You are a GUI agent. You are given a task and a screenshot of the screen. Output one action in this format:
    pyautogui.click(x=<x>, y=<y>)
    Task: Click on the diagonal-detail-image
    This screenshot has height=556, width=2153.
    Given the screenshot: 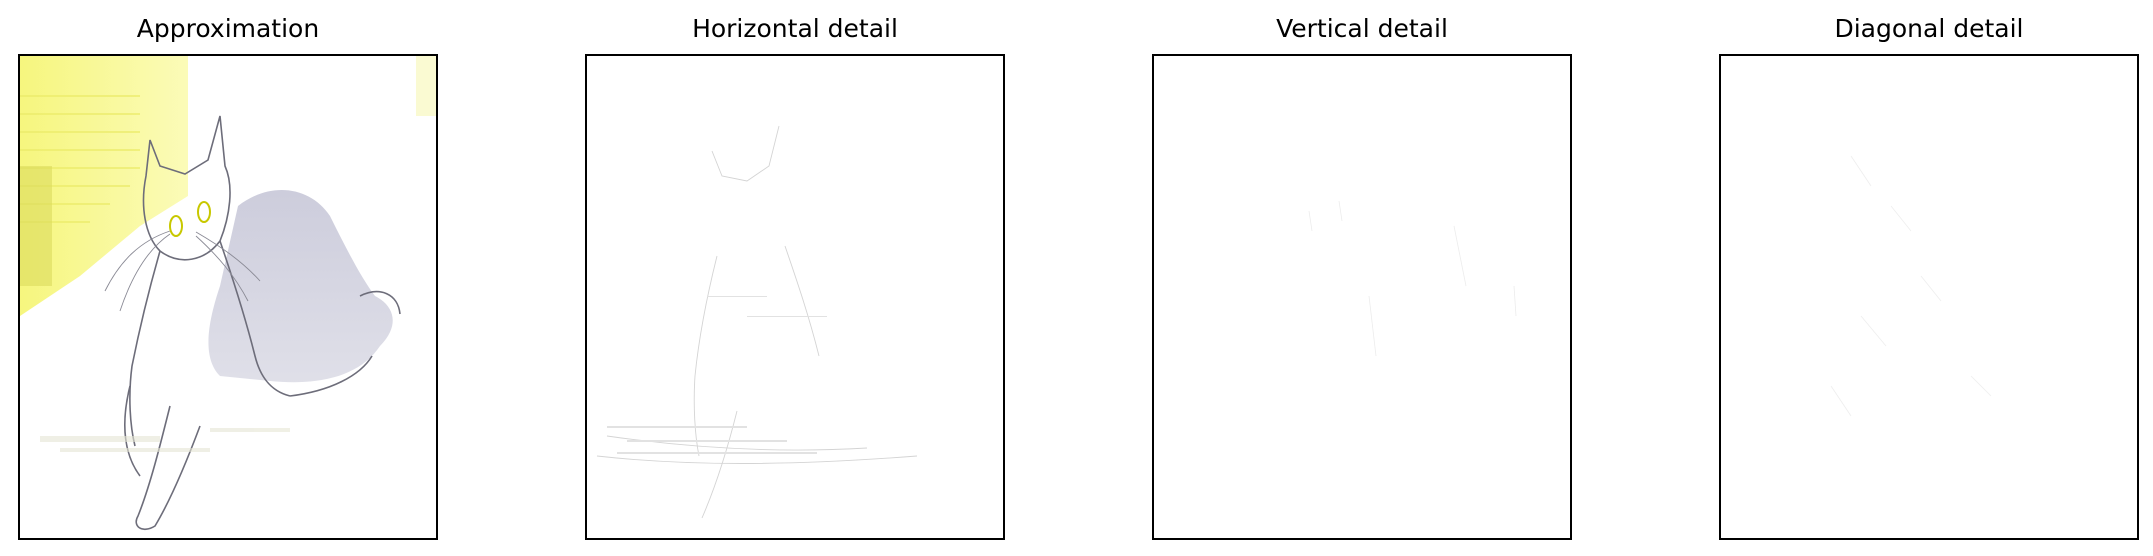 What is the action you would take?
    pyautogui.click(x=1911, y=286)
    